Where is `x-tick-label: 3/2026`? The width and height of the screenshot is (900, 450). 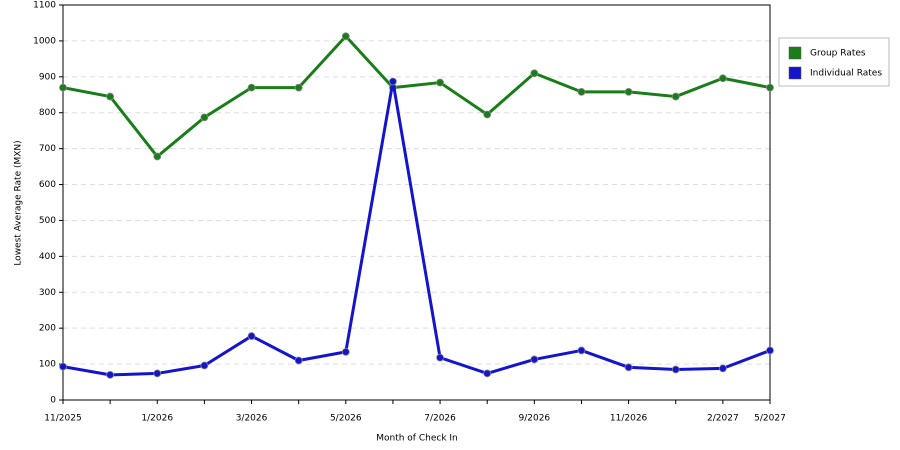 x-tick-label: 3/2026 is located at coordinates (252, 419).